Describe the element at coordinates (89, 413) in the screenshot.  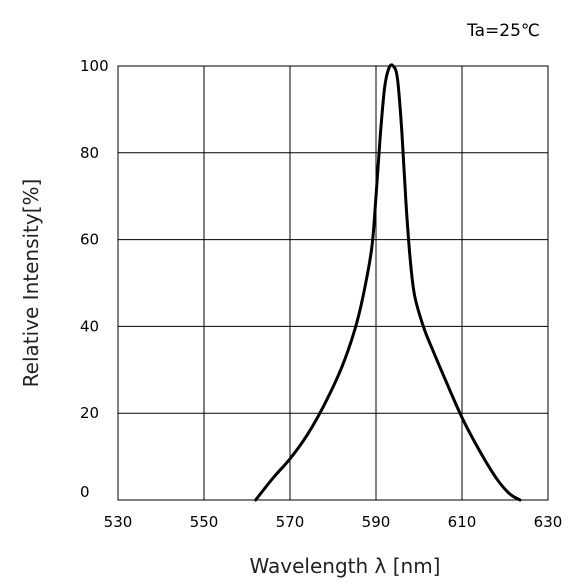
I see `y-tick-label: 20` at that location.